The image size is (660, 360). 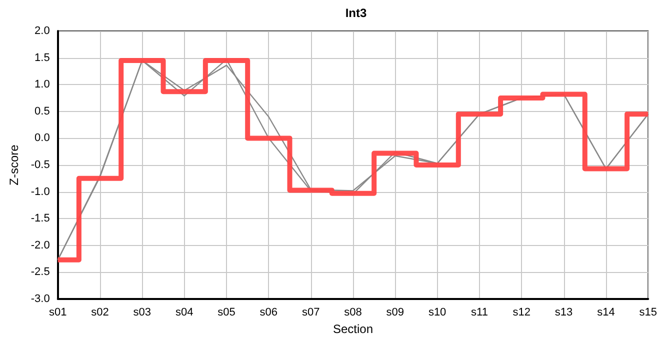 I want to click on x-axis-title: Section, so click(x=353, y=329).